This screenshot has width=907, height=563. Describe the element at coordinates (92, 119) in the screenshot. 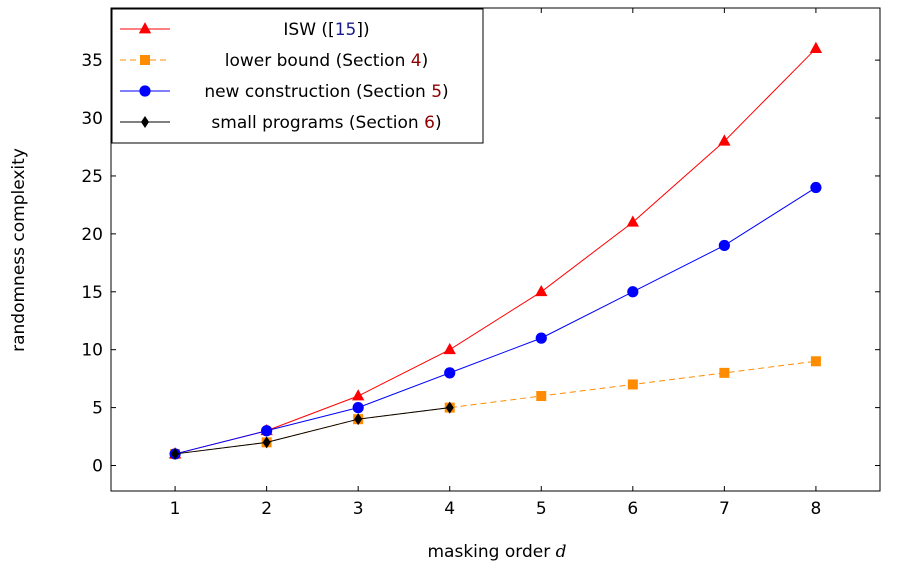

I see `y-tick-label: 30` at that location.